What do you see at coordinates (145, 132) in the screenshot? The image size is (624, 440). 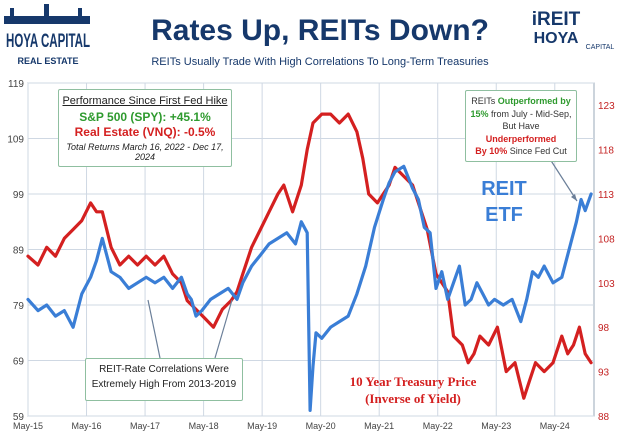 I see `performance-vnq: Real Estate (VNQ): -0.5%` at bounding box center [145, 132].